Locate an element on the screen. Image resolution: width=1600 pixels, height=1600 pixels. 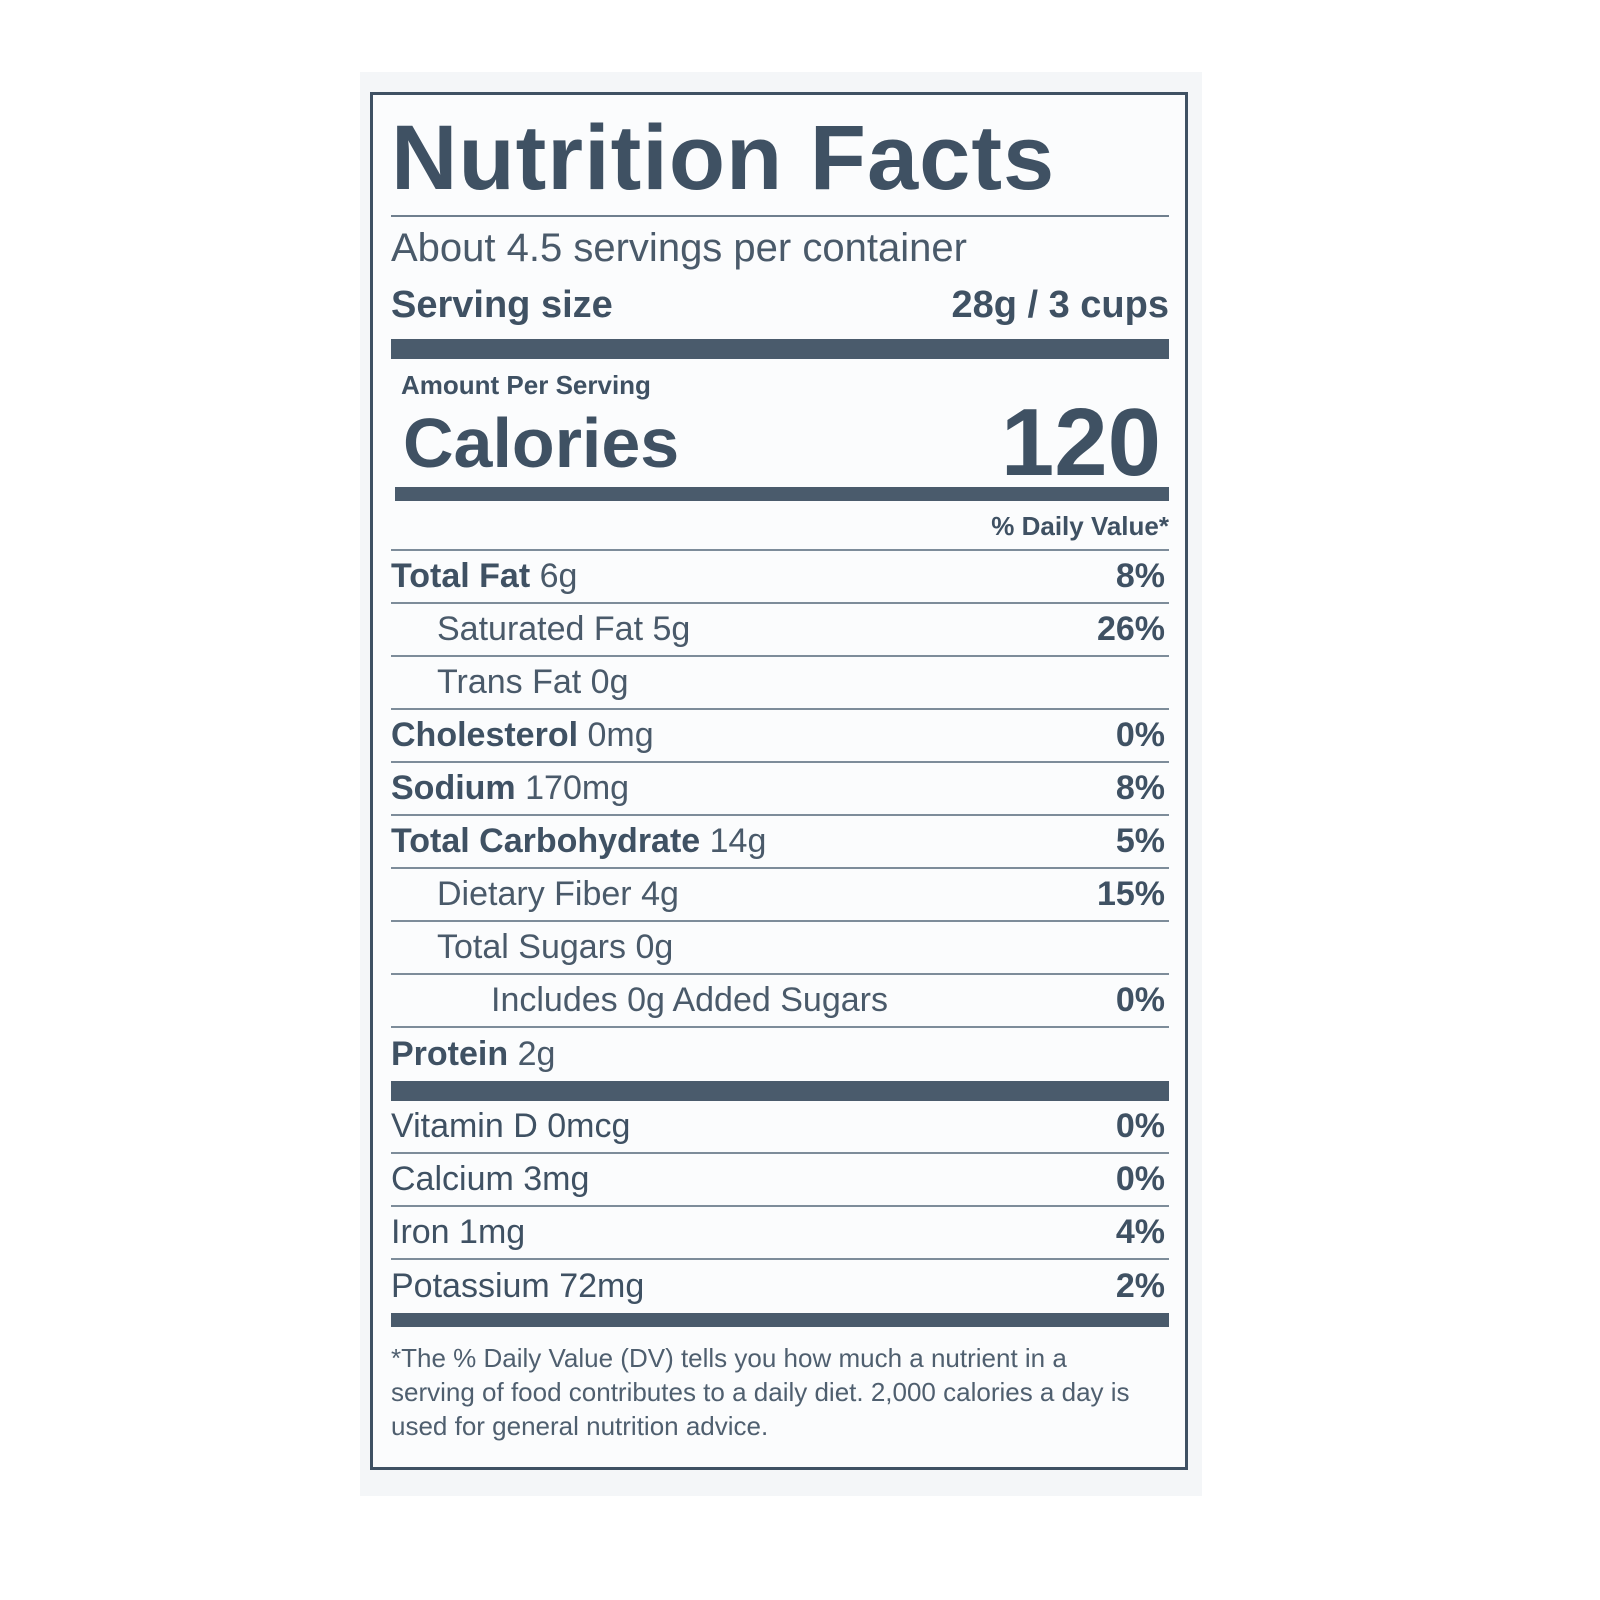
nutrient-amount: 14g is located at coordinates (738, 841).